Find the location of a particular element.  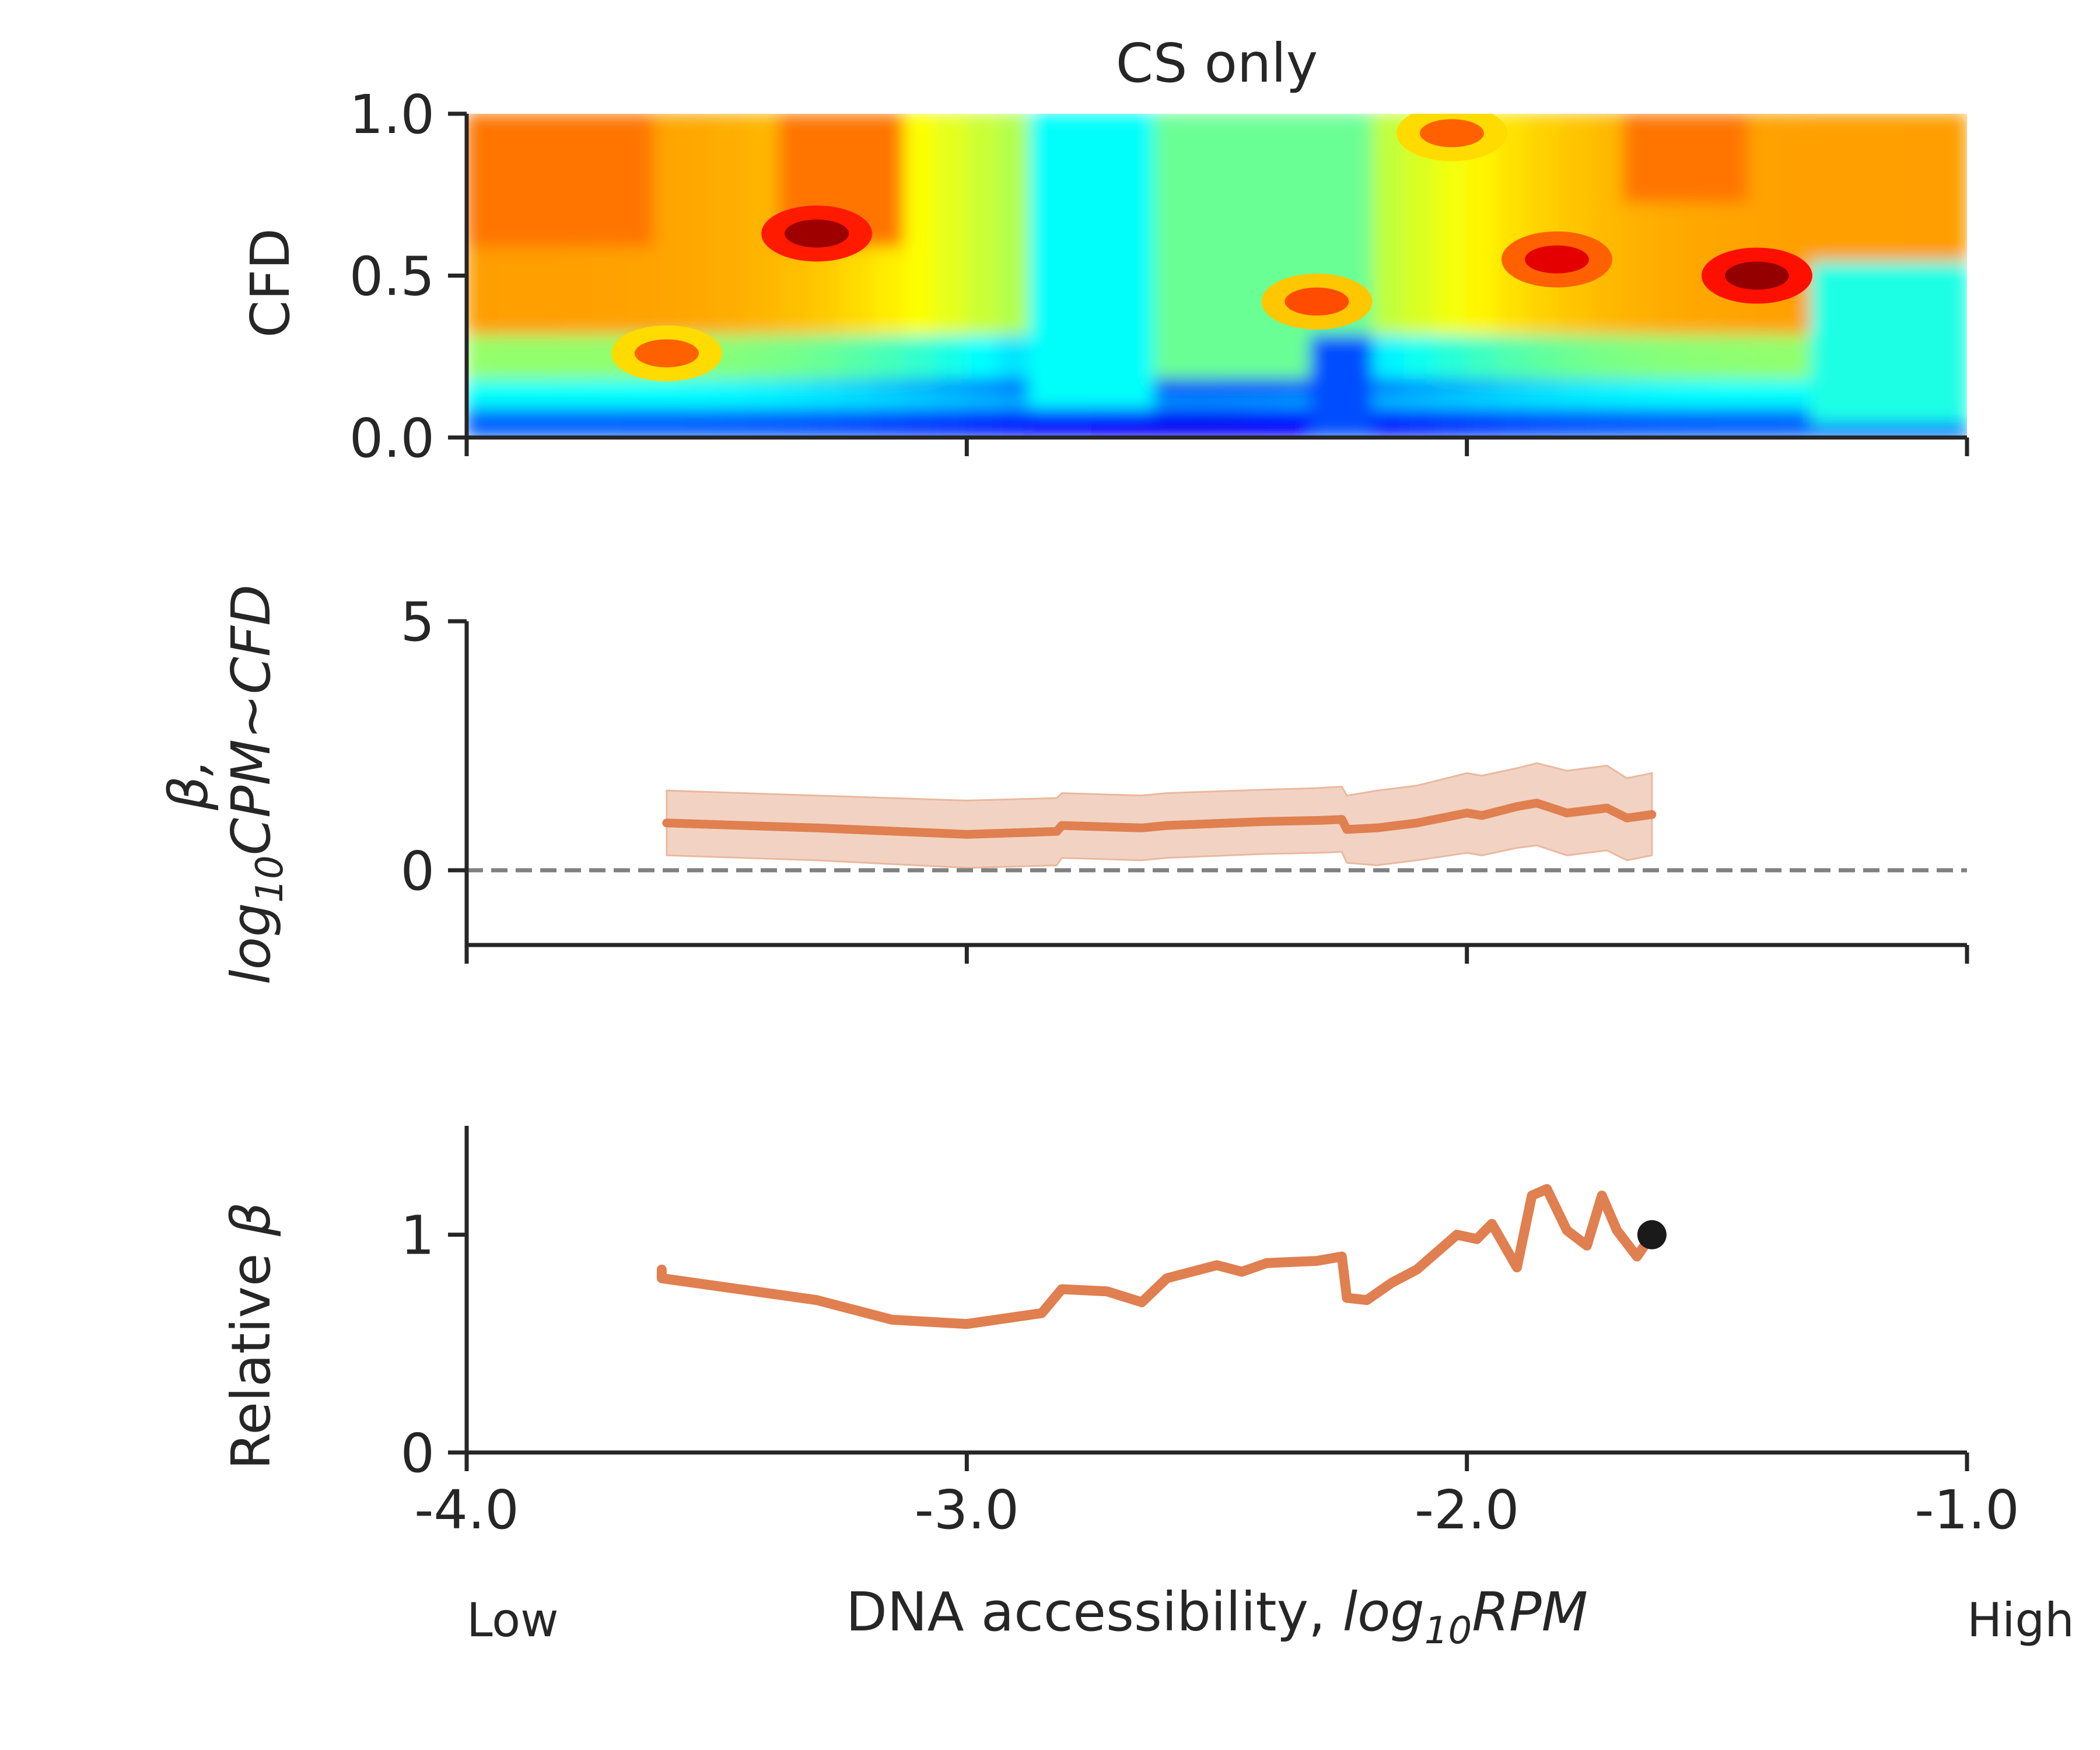

x-axis-label: DNA accessibility, log10RPM is located at coordinates (1217, 1617).